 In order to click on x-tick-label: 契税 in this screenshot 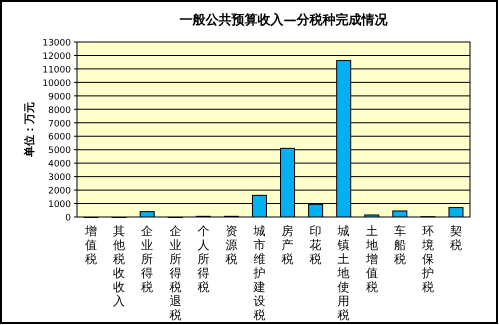, I will do `click(456, 238)`.